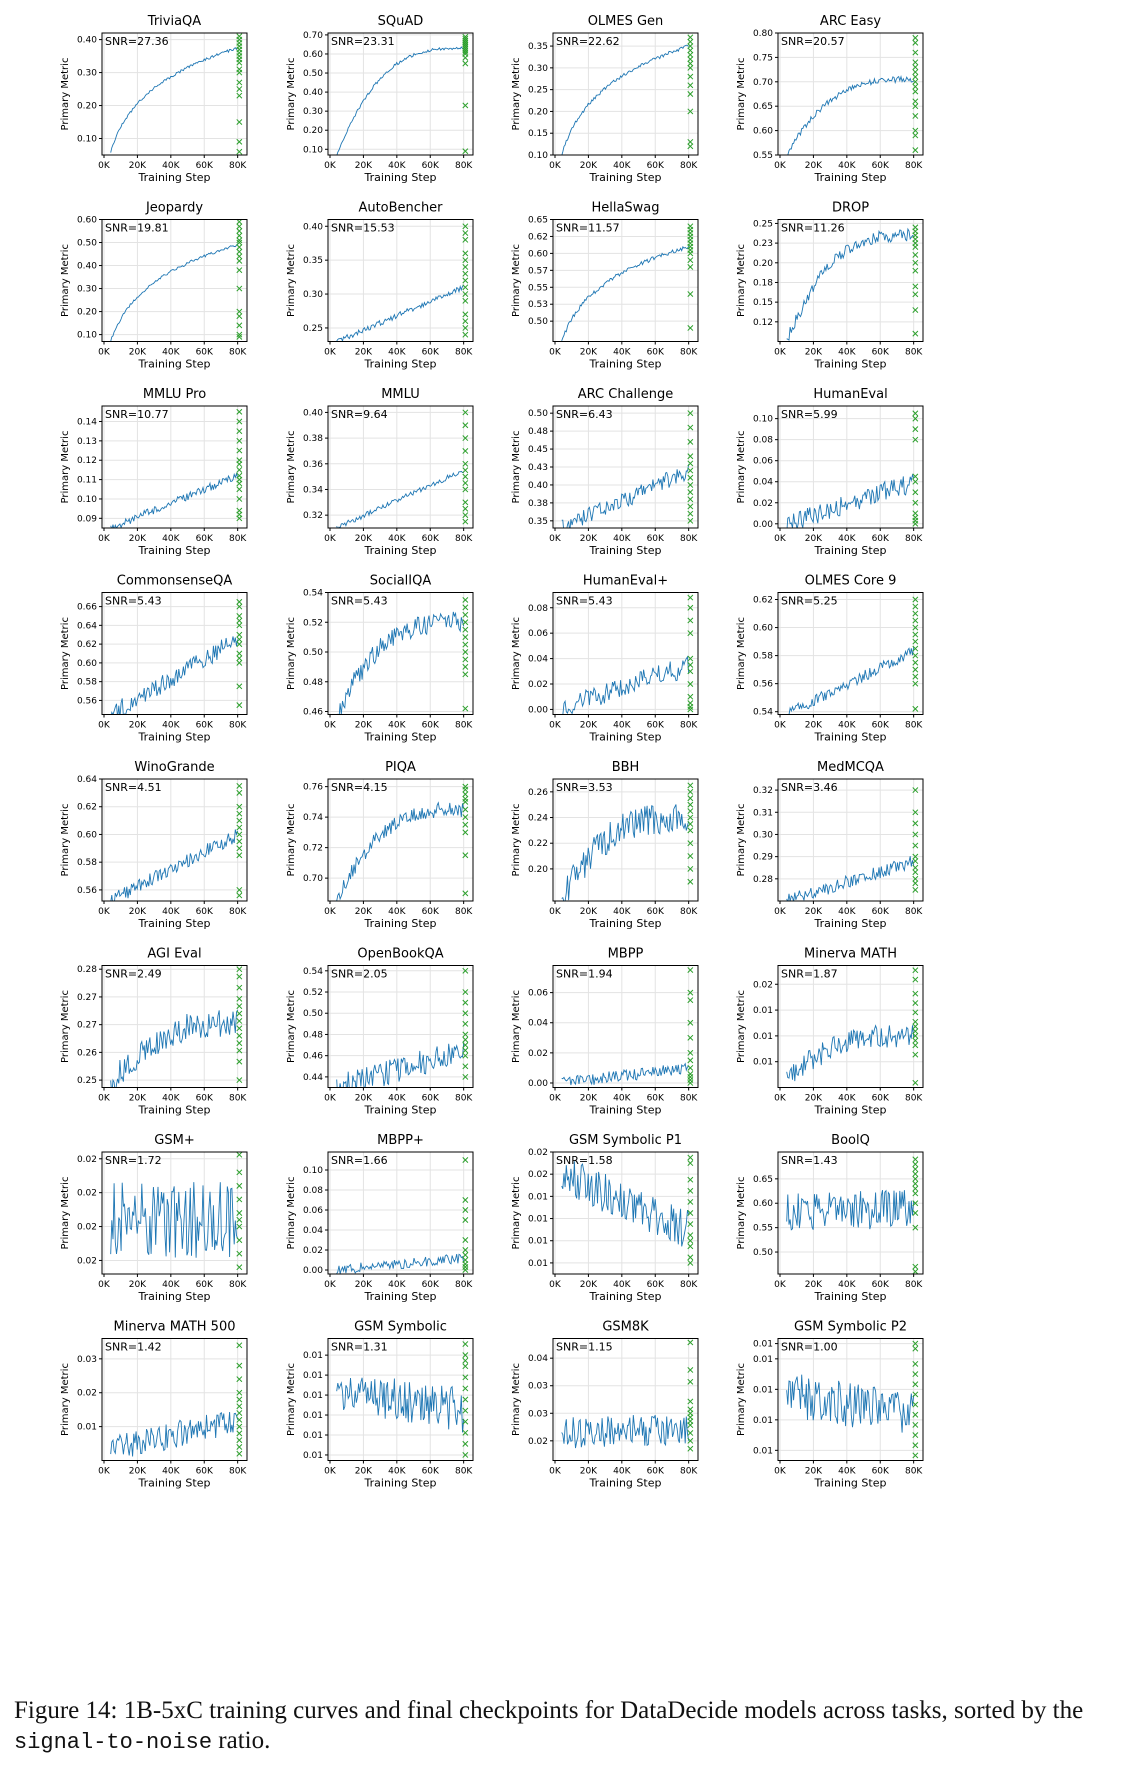  What do you see at coordinates (538, 47) in the screenshot?
I see `y-tick-label: 0.35` at bounding box center [538, 47].